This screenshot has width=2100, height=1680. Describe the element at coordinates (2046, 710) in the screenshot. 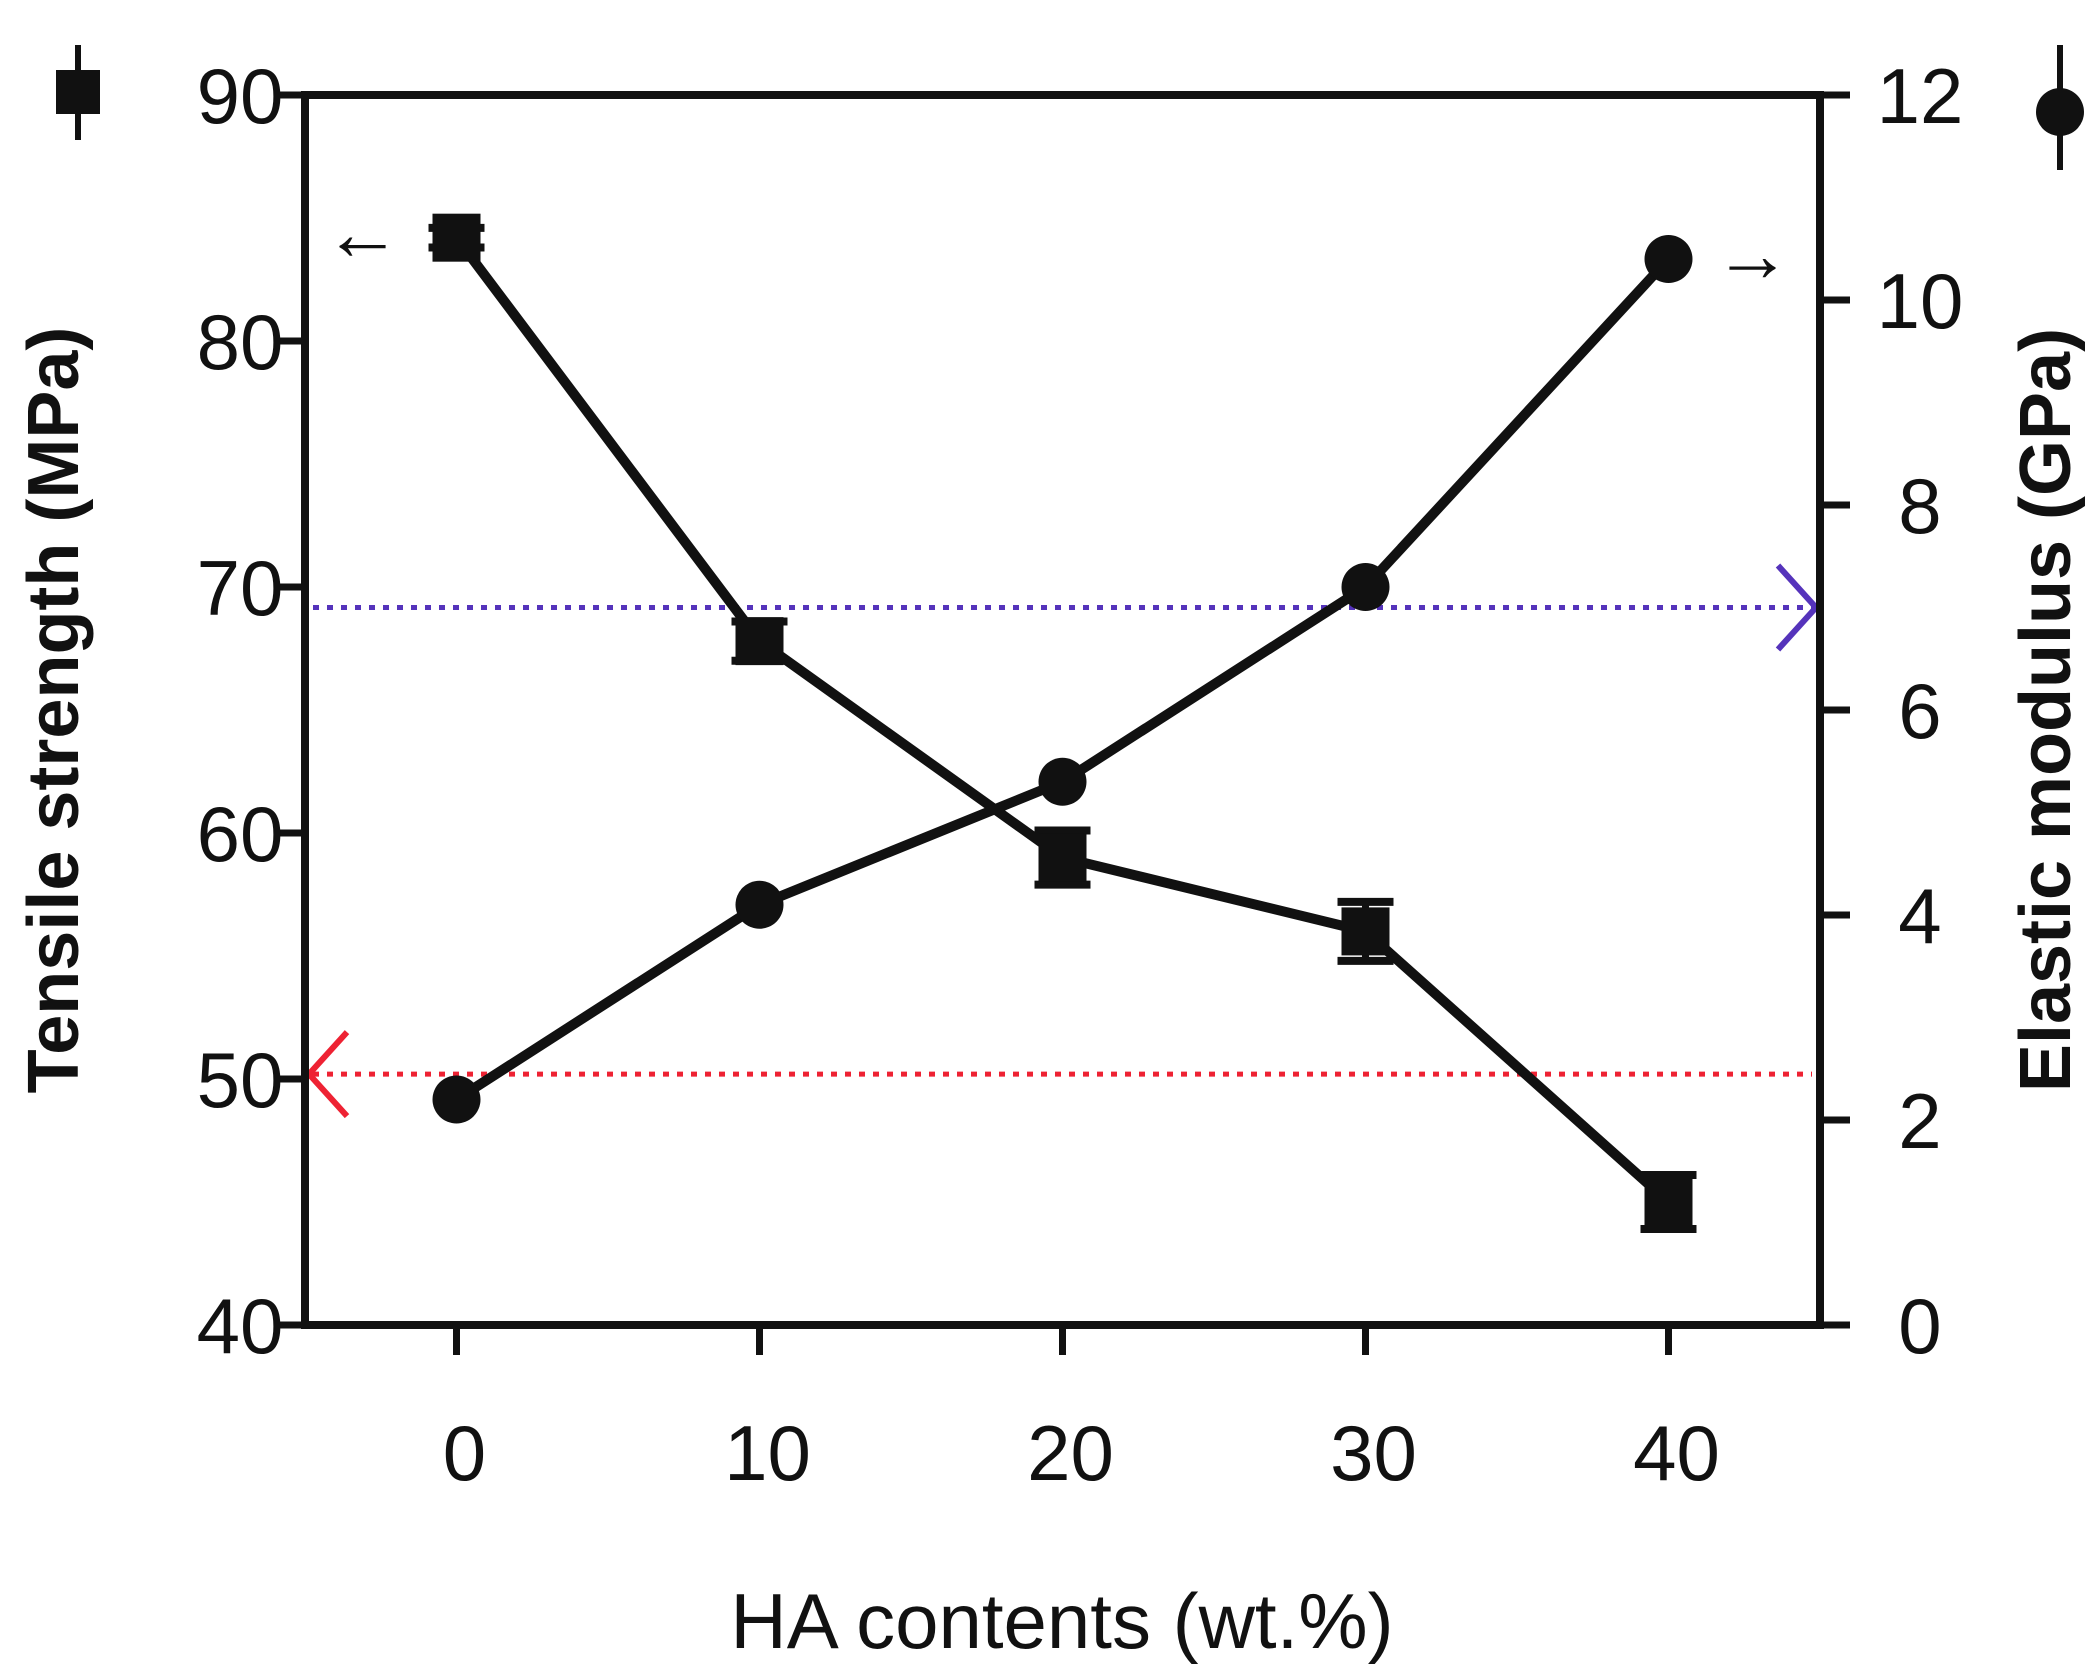

I see `right-y-axis-title: Elastic modulus (GPa)` at that location.